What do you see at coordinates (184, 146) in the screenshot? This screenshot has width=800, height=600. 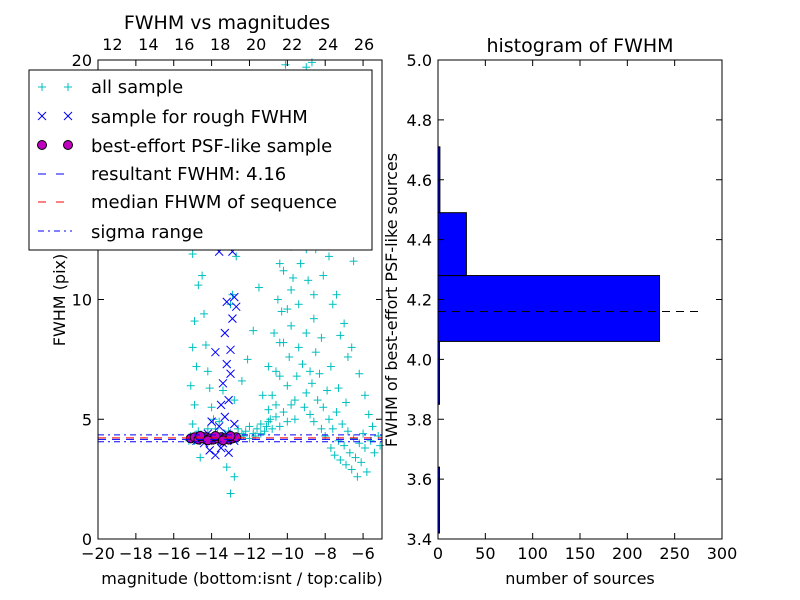 I see `legend-item-psf-sample: best-effort PSF-like sample` at bounding box center [184, 146].